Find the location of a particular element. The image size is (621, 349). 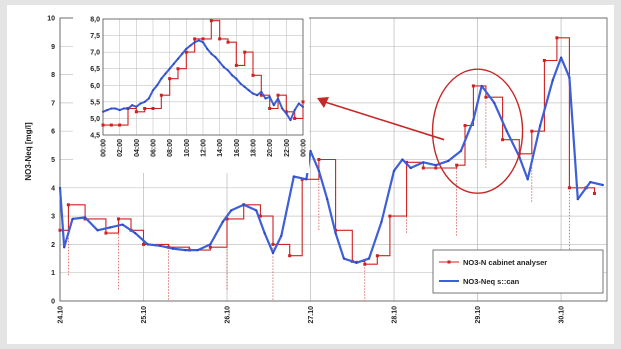

main-y-tick-label: 5 is located at coordinates (53, 160).